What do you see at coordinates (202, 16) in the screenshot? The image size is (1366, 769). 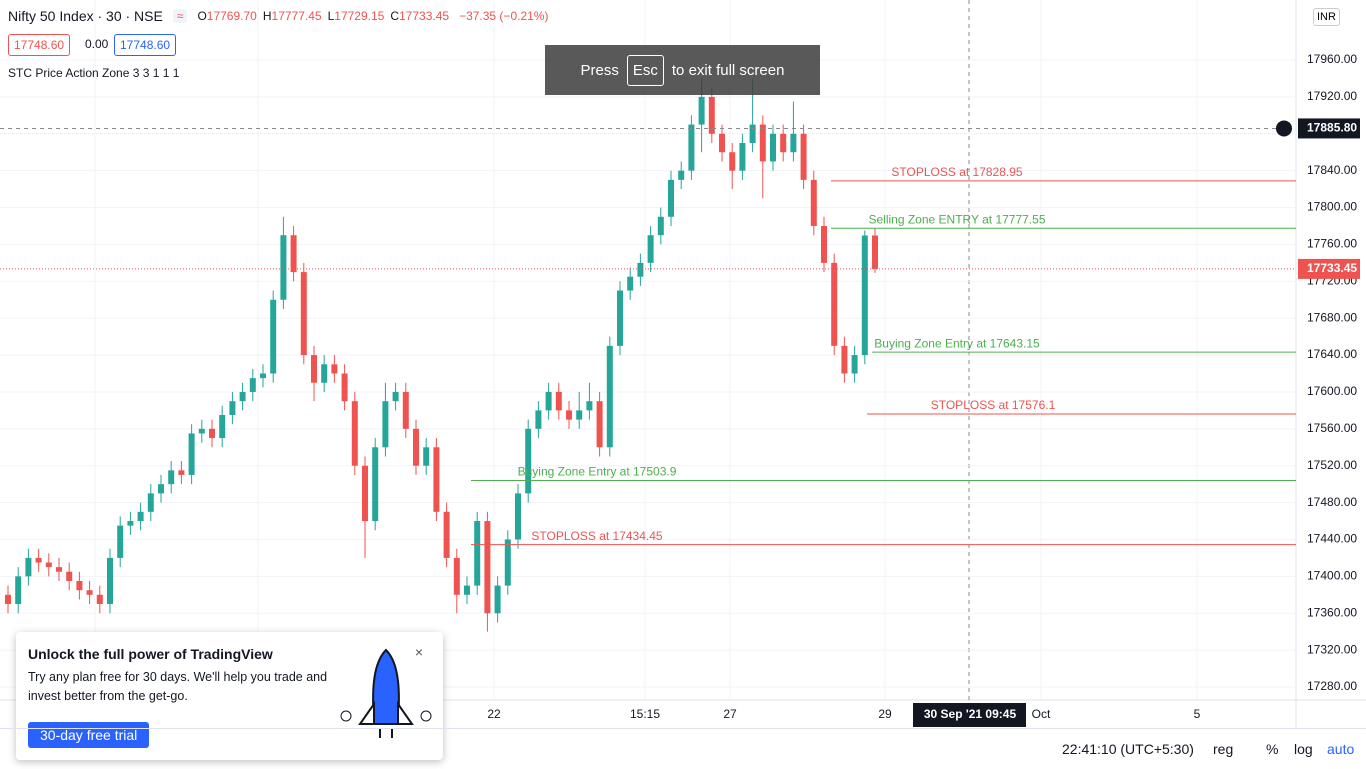 I see `ohlc-key: O` at bounding box center [202, 16].